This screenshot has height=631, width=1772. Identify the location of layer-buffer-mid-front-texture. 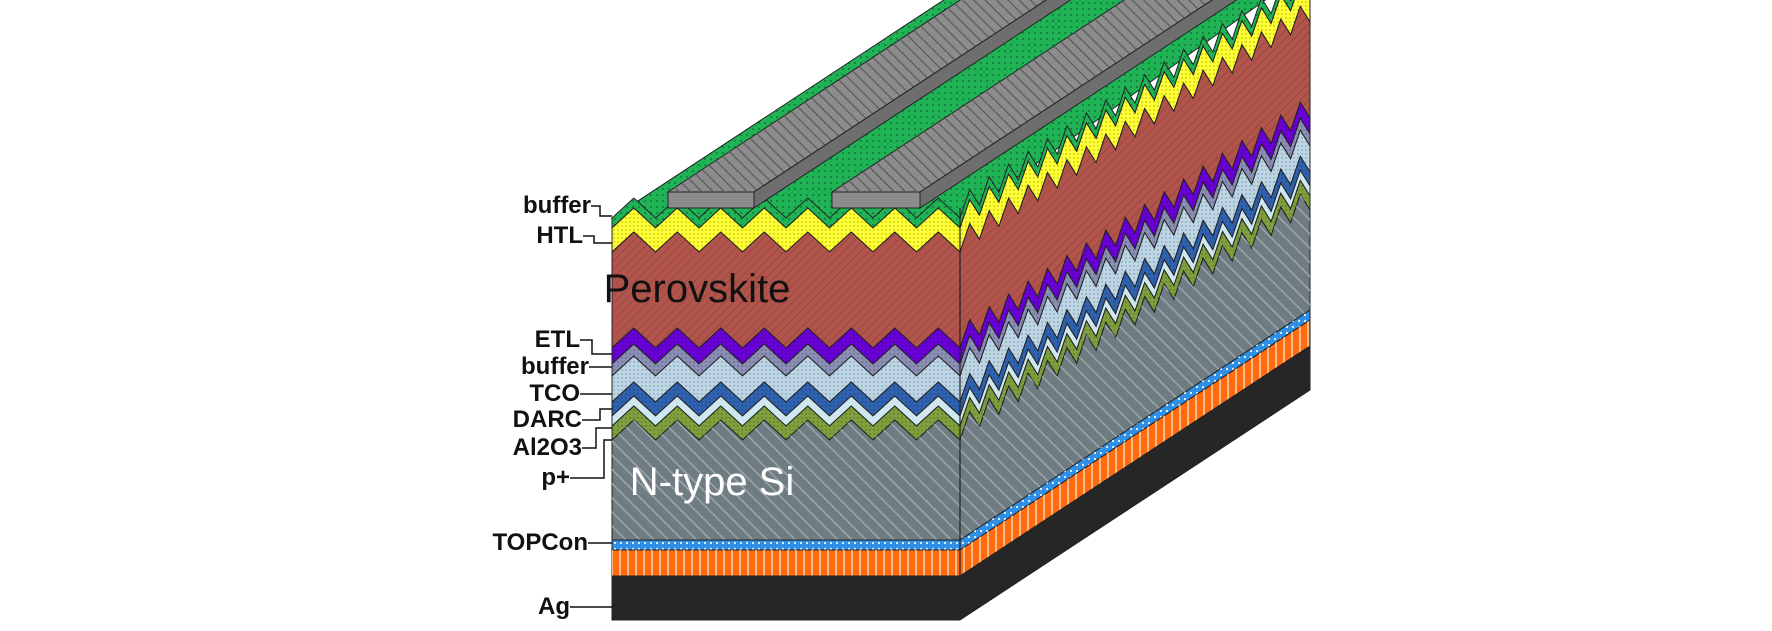
(786, 360).